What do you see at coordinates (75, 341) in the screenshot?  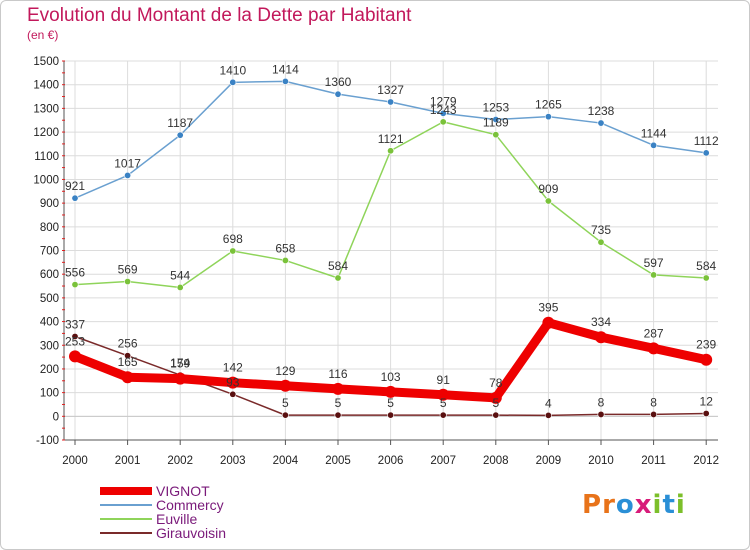 I see `data-label-vignot: 253` at bounding box center [75, 341].